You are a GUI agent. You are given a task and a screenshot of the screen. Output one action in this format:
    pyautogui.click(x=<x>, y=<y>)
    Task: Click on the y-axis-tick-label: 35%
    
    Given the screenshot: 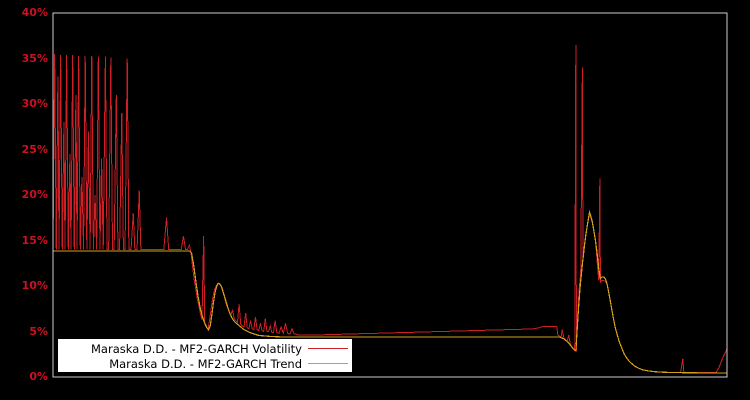 What is the action you would take?
    pyautogui.click(x=34, y=58)
    